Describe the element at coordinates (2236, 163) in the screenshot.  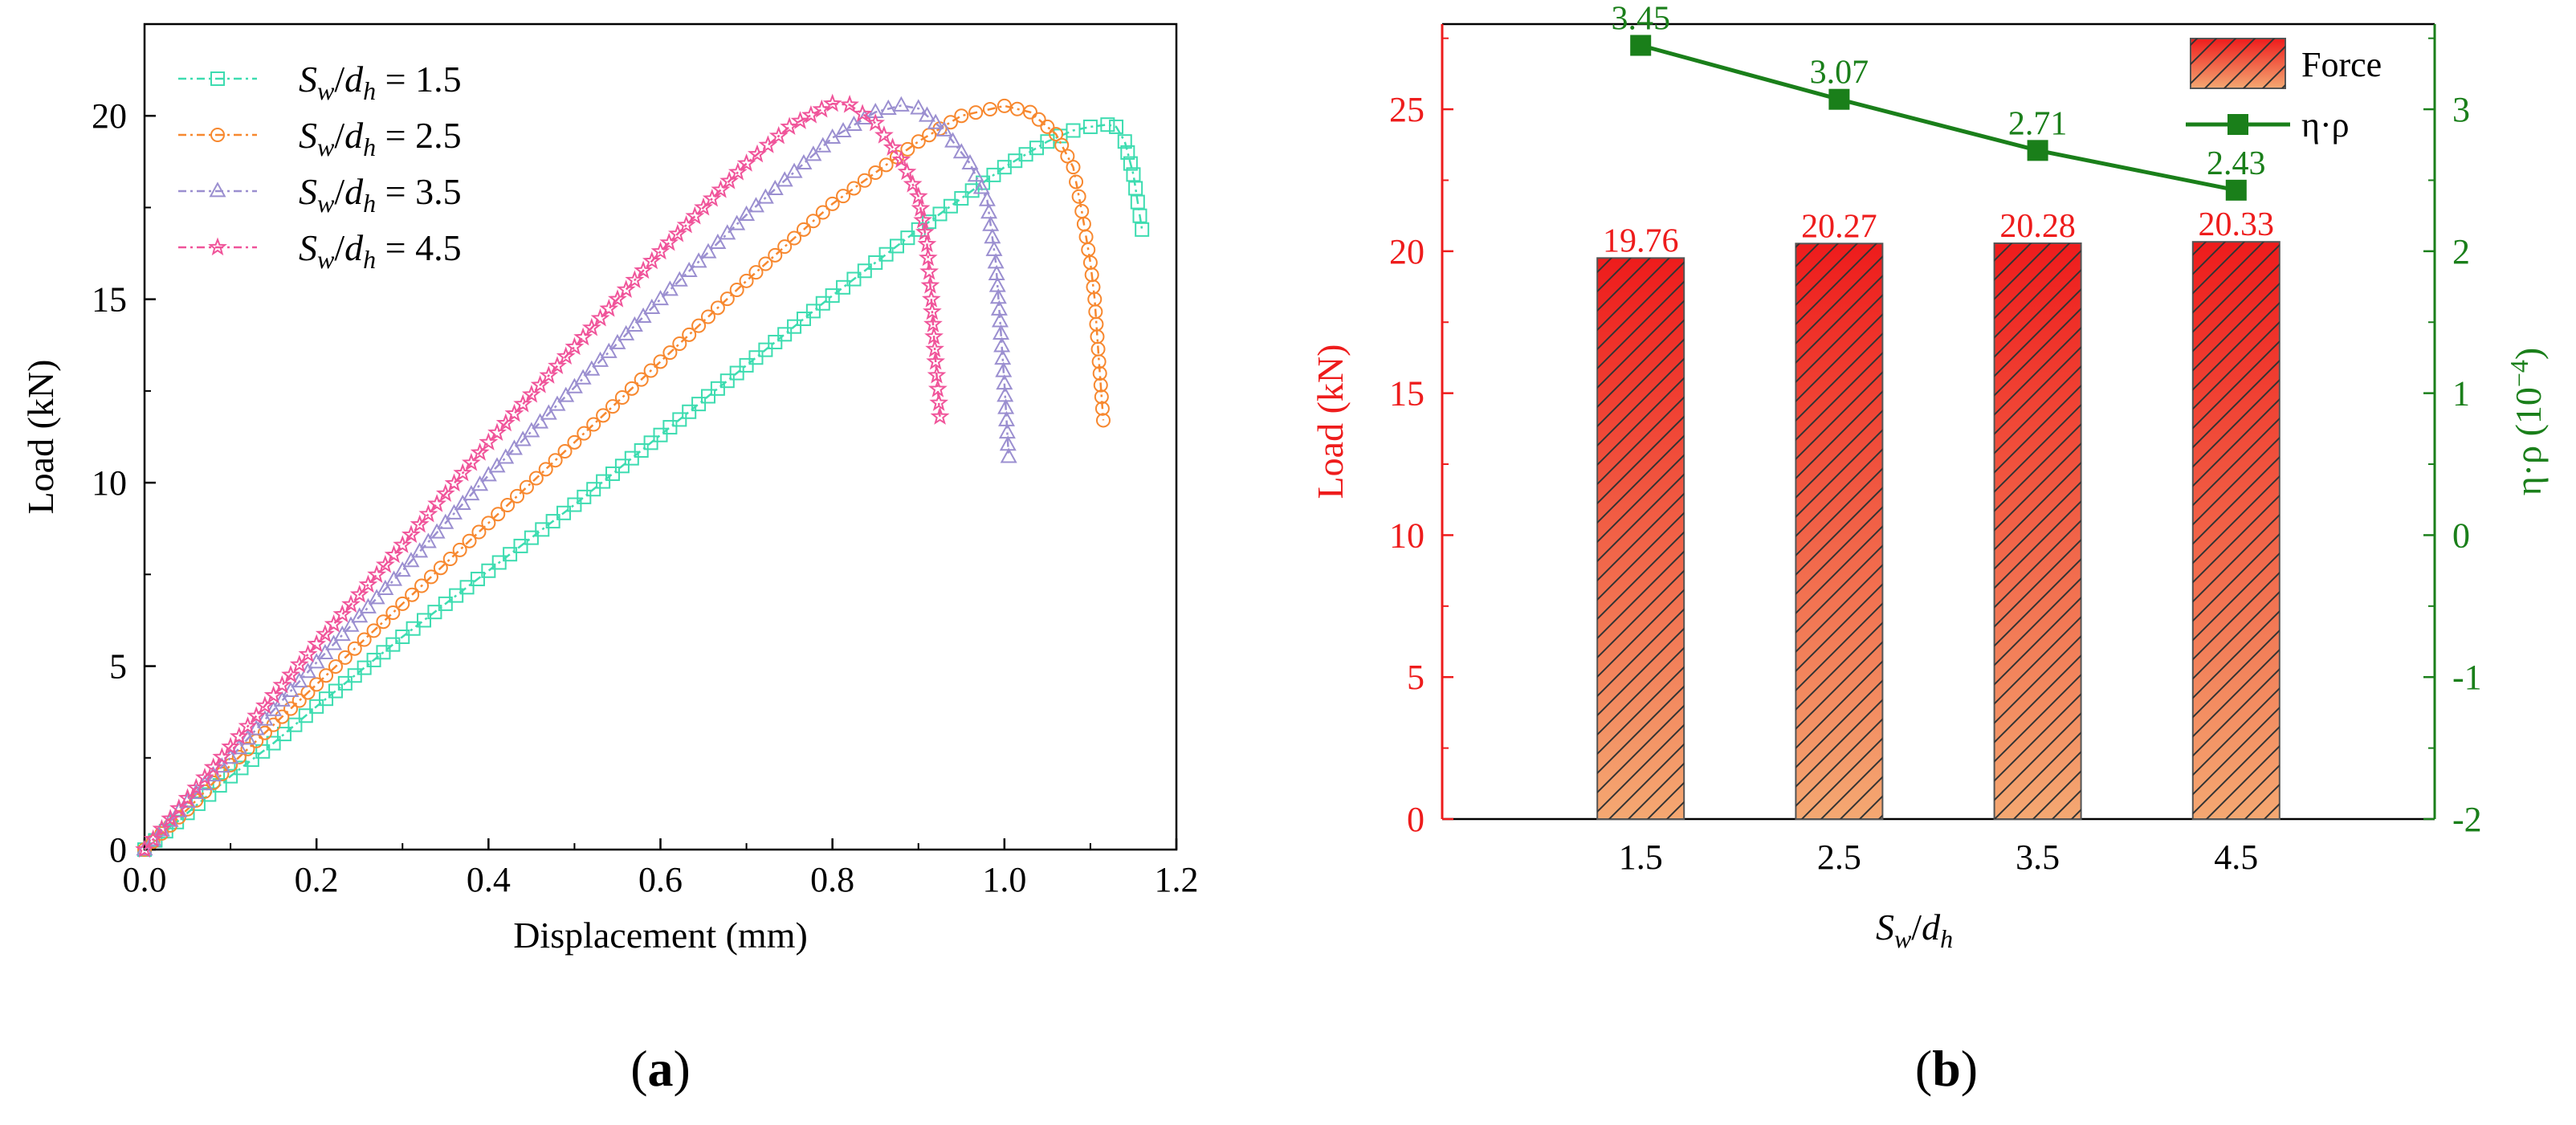
I see `eta-rho-value-label: 2.43` at that location.